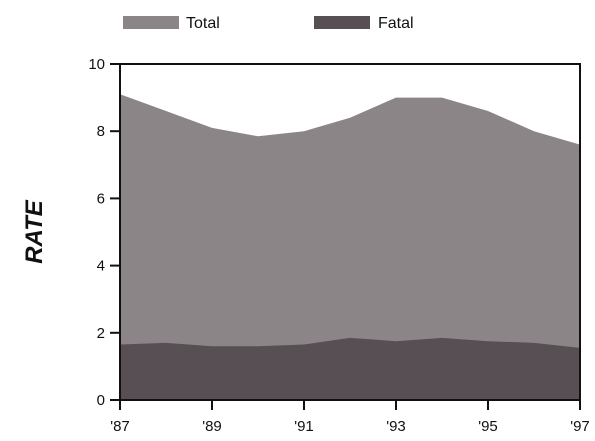 The image size is (595, 441). What do you see at coordinates (151, 22) in the screenshot?
I see `legend-swatch-total` at bounding box center [151, 22].